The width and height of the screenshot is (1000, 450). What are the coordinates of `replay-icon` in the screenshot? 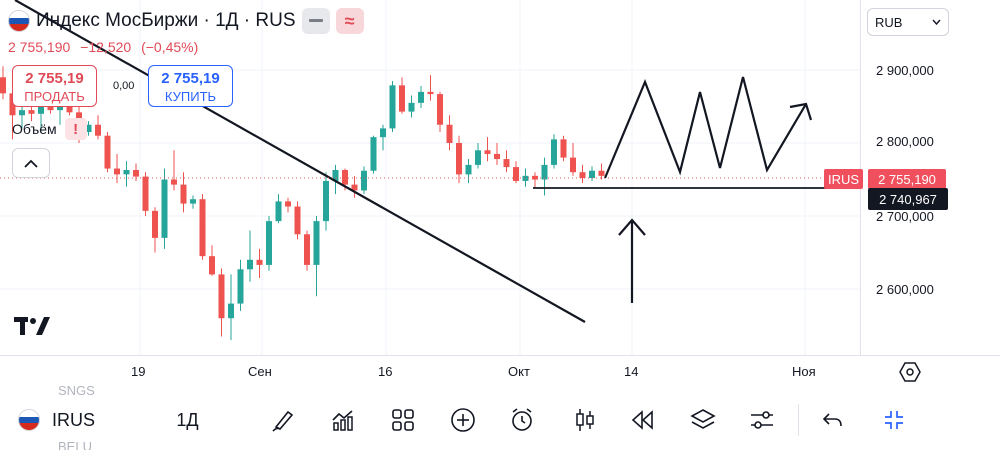 It's located at (643, 420).